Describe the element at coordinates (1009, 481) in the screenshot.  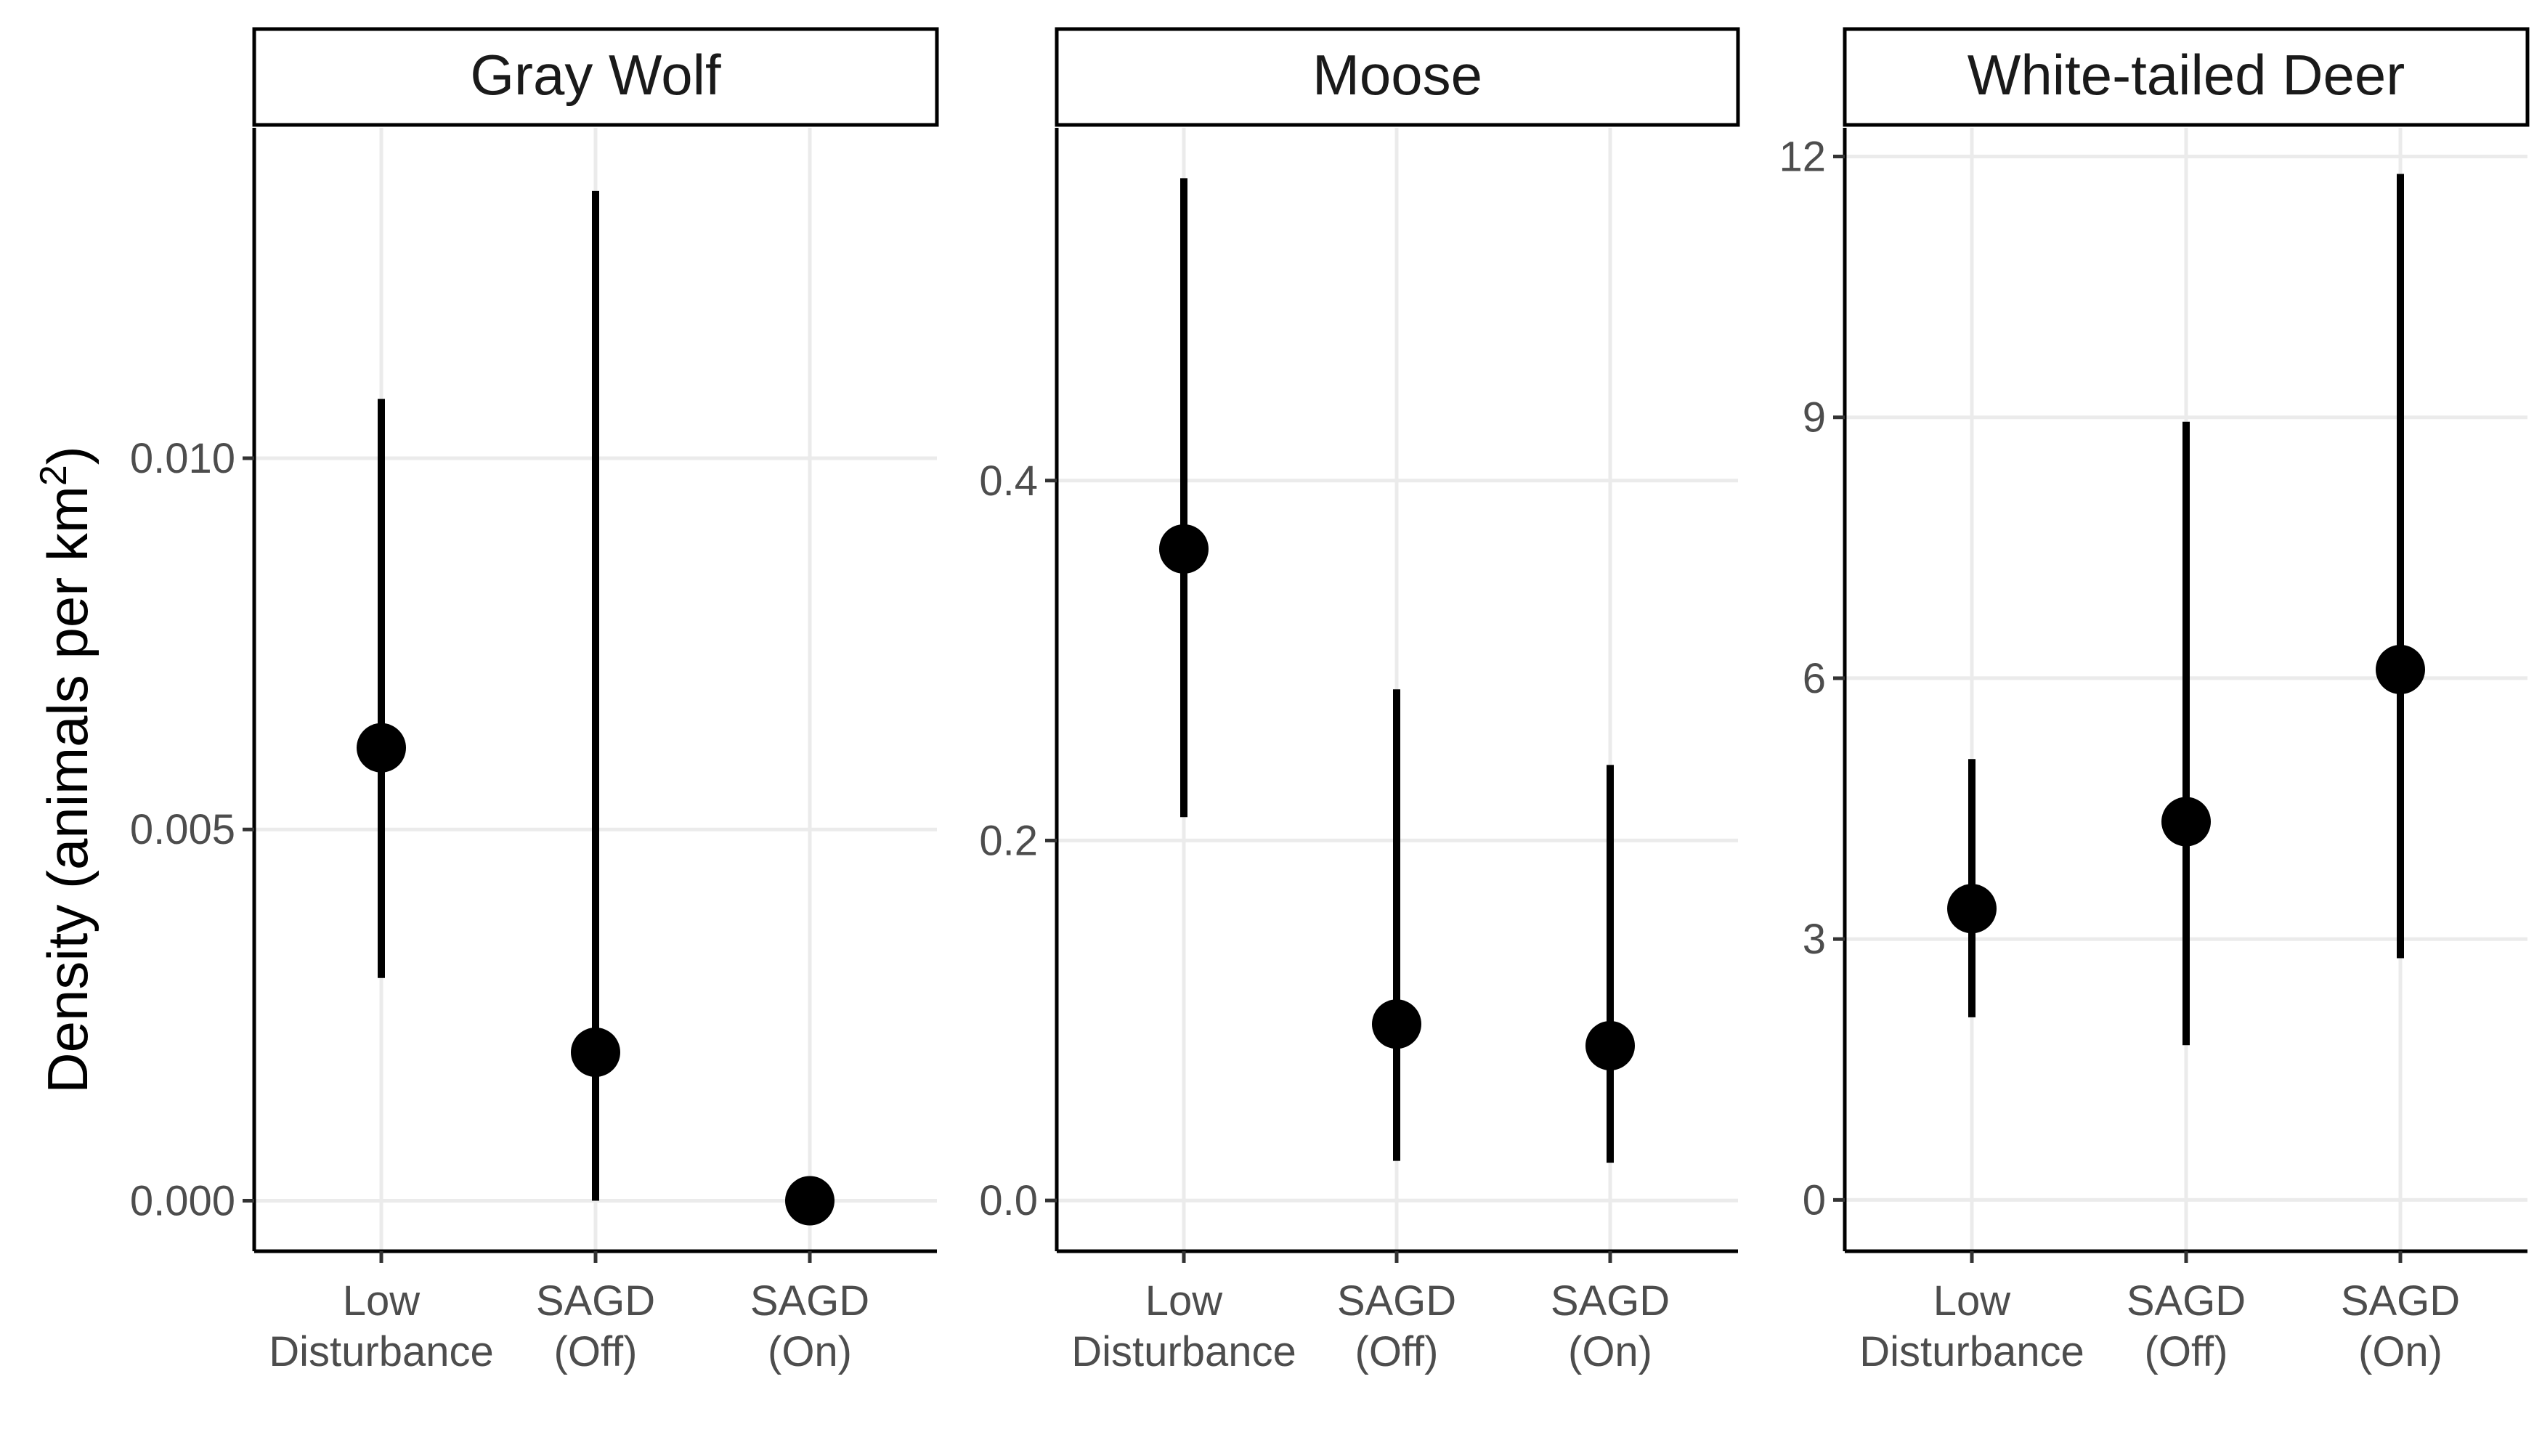
I see `y-tick-label: 0.4` at that location.